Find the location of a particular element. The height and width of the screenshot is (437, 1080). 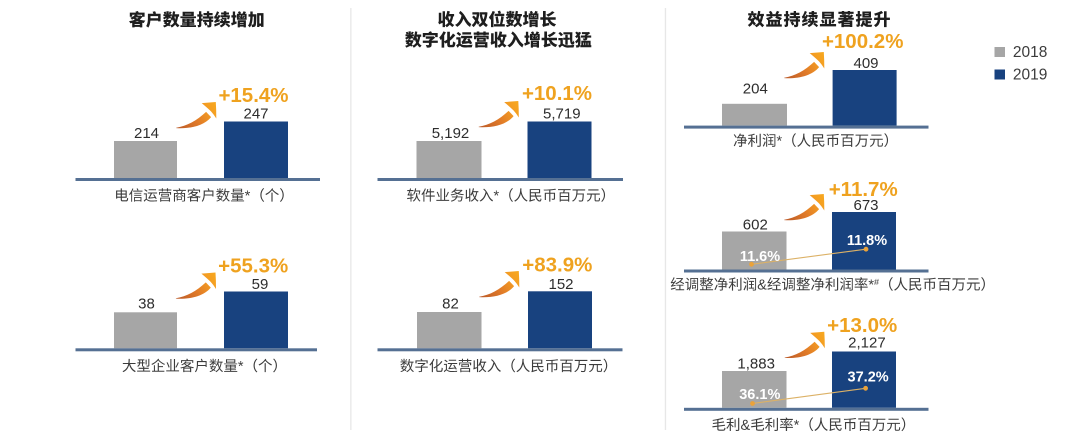

svg-text: 2018 is located at coordinates (1030, 52).